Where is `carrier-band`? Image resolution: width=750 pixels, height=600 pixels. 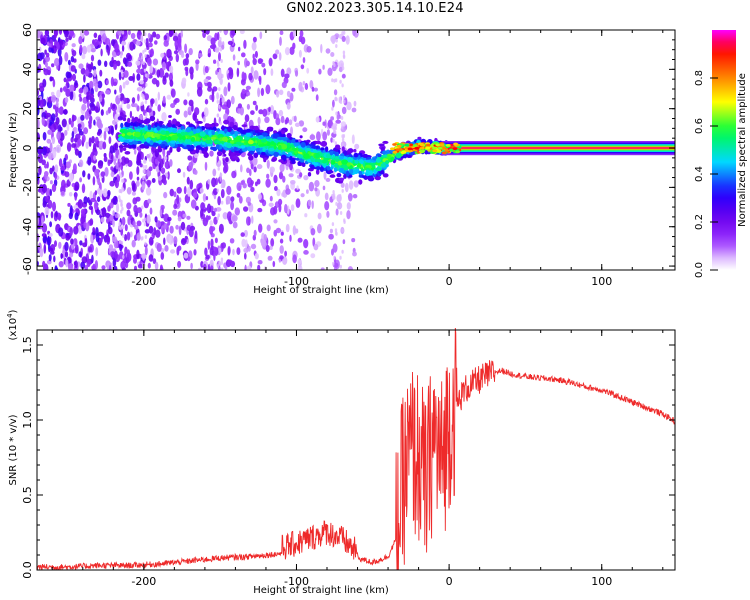 carrier-band is located at coordinates (558, 148).